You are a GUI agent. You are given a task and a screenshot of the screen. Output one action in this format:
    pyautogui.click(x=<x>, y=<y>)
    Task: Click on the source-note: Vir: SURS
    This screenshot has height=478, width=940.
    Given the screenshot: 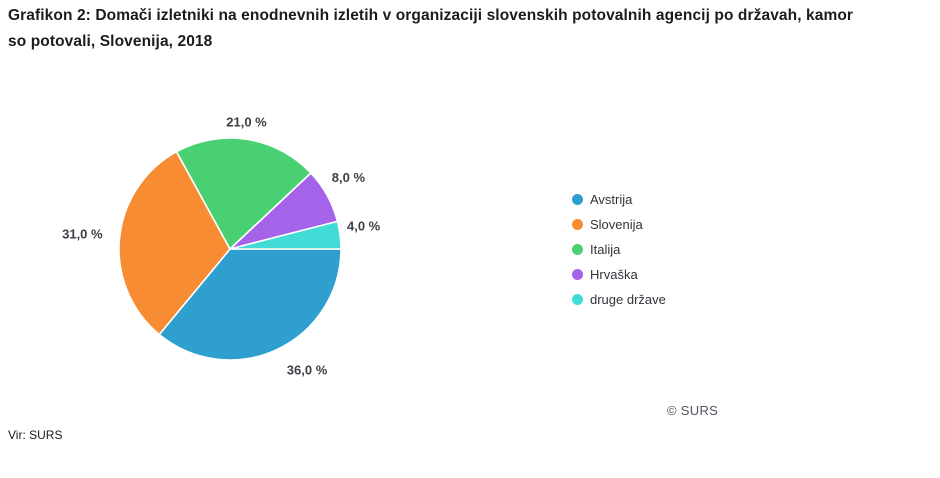 What is the action you would take?
    pyautogui.click(x=35, y=435)
    